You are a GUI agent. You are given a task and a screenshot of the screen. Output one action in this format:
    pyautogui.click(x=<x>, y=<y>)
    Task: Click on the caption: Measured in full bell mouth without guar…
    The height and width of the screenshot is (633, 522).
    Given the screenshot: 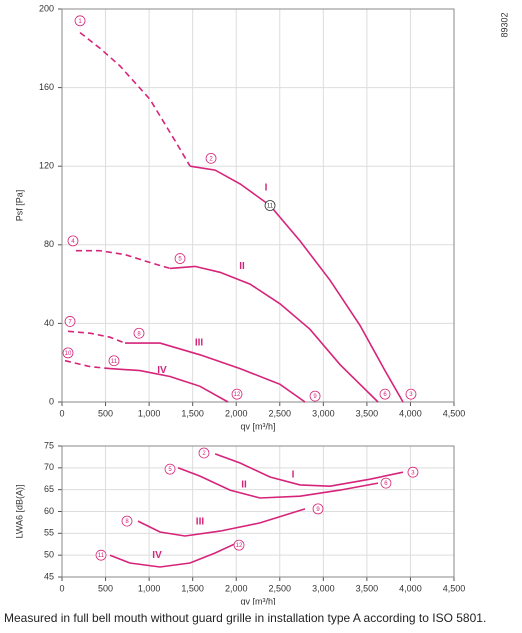 What is the action you would take?
    pyautogui.click(x=245, y=618)
    